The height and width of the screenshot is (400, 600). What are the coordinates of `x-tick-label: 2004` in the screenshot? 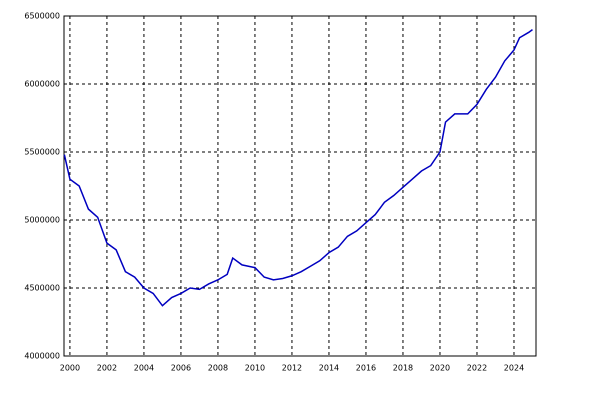 It's located at (144, 368).